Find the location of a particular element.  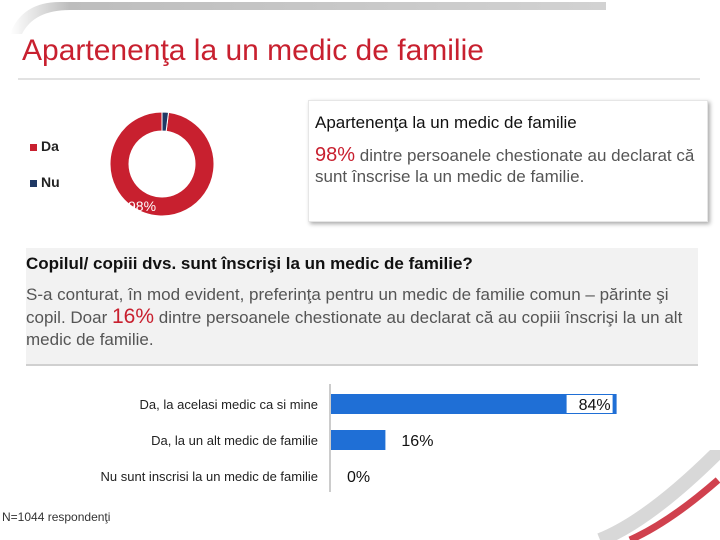

bar-data-label: 0% is located at coordinates (358, 477).